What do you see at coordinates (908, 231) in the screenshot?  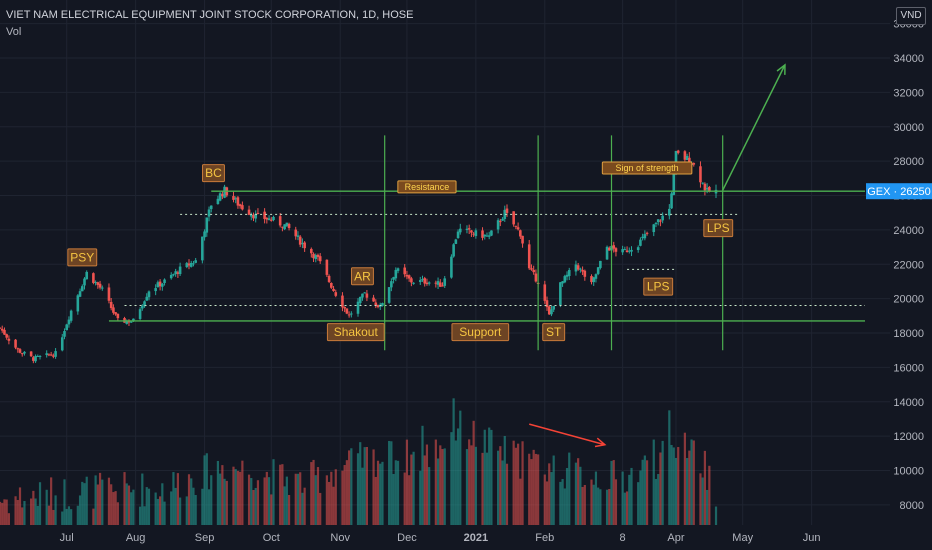 I see `y-tick-label: 24000` at bounding box center [908, 231].